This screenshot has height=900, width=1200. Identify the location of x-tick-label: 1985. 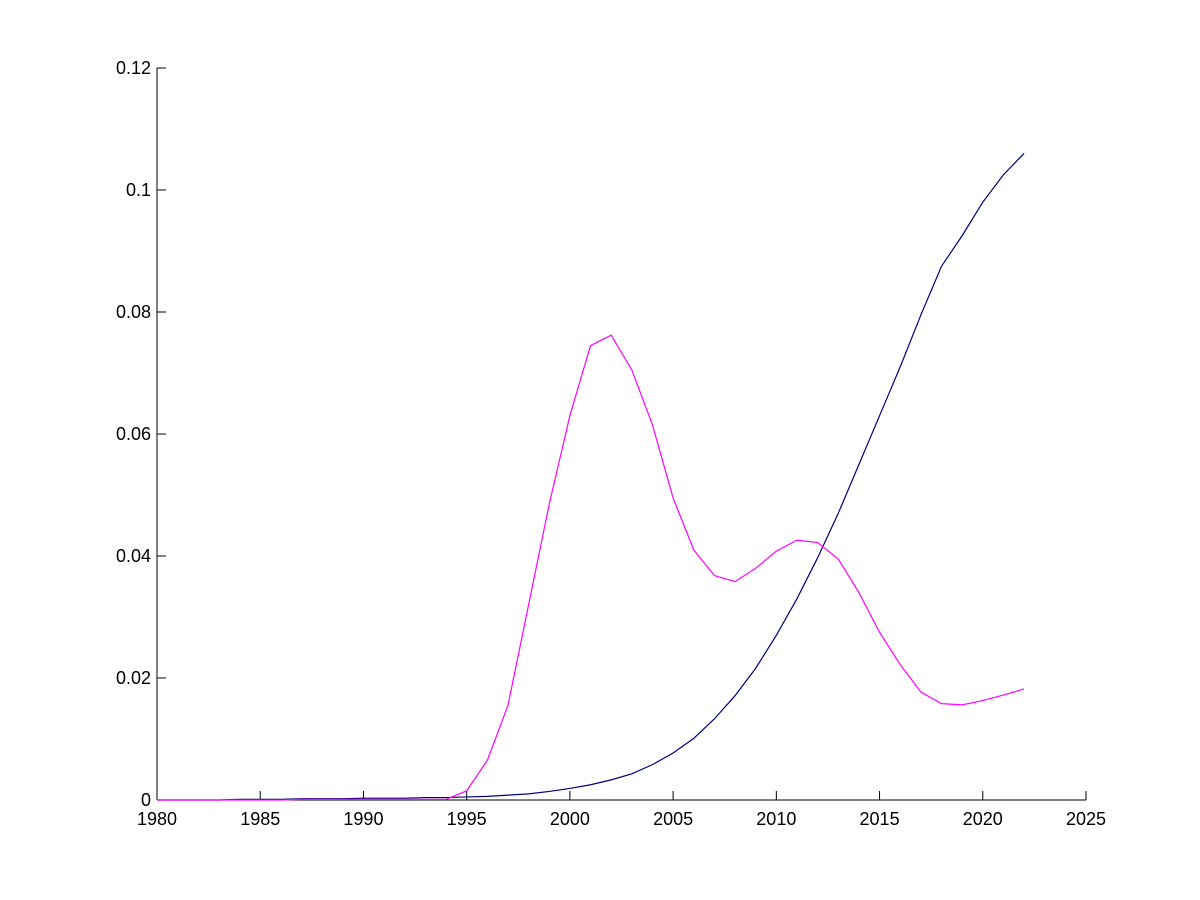
(260, 819).